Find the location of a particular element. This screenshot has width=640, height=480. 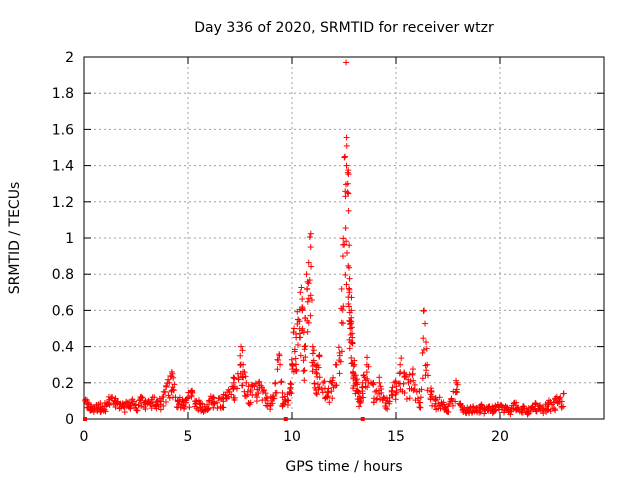

x-tick-labels: 0 5 10 15 20 is located at coordinates (294, 437).